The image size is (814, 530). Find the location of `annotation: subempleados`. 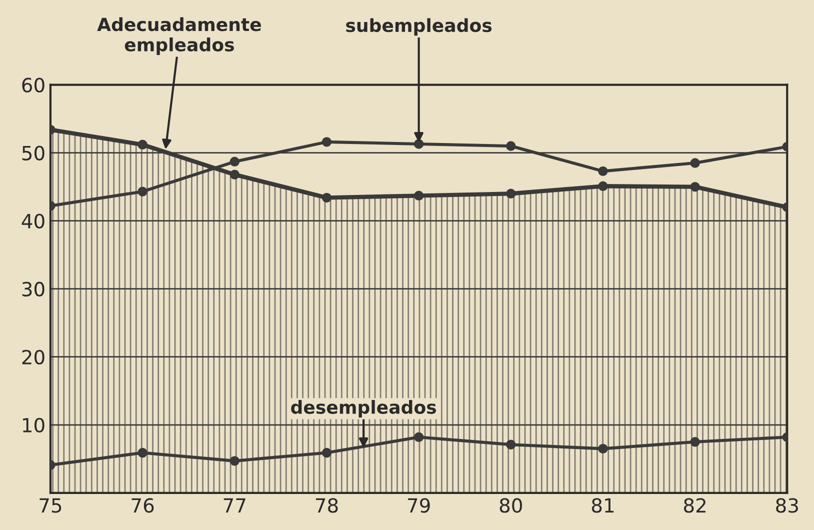

annotation: subempleados is located at coordinates (419, 27).